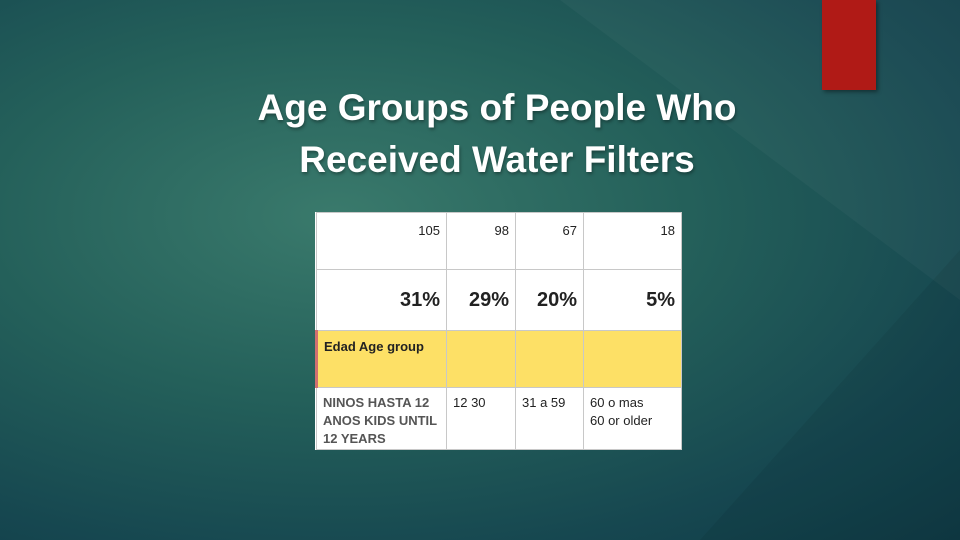 The height and width of the screenshot is (540, 960). Describe the element at coordinates (549, 241) in the screenshot. I see `table-cell: 67` at that location.